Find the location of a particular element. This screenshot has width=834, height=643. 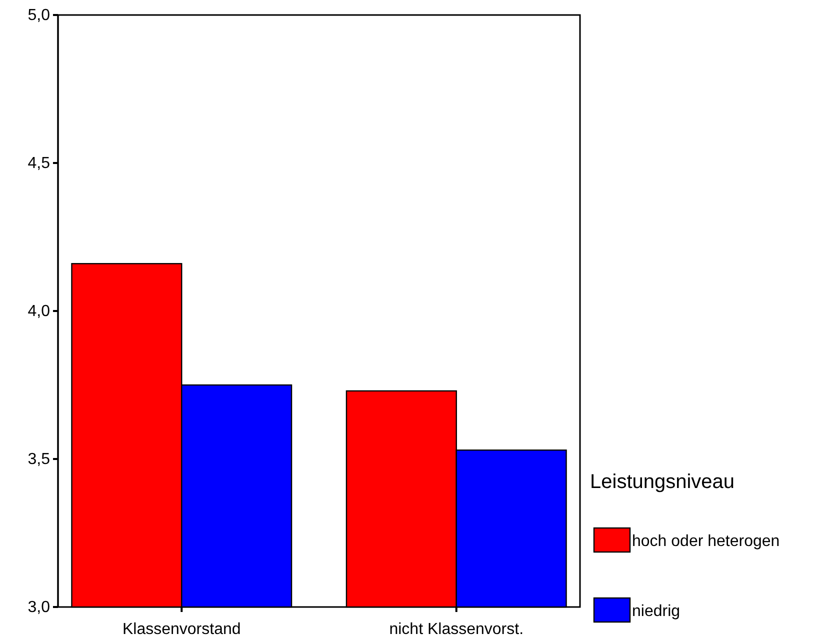

y-tick-label: 4,5 is located at coordinates (39, 163).